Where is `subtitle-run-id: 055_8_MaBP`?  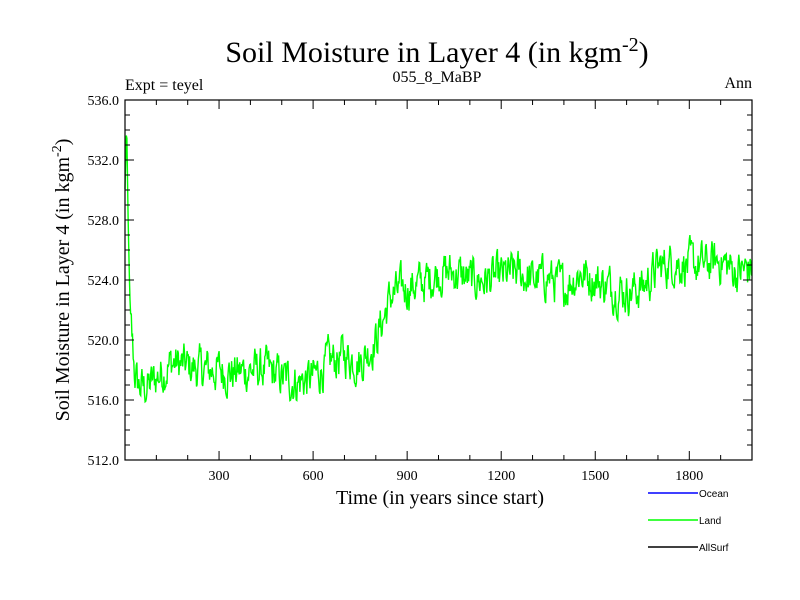 subtitle-run-id: 055_8_MaBP is located at coordinates (437, 77).